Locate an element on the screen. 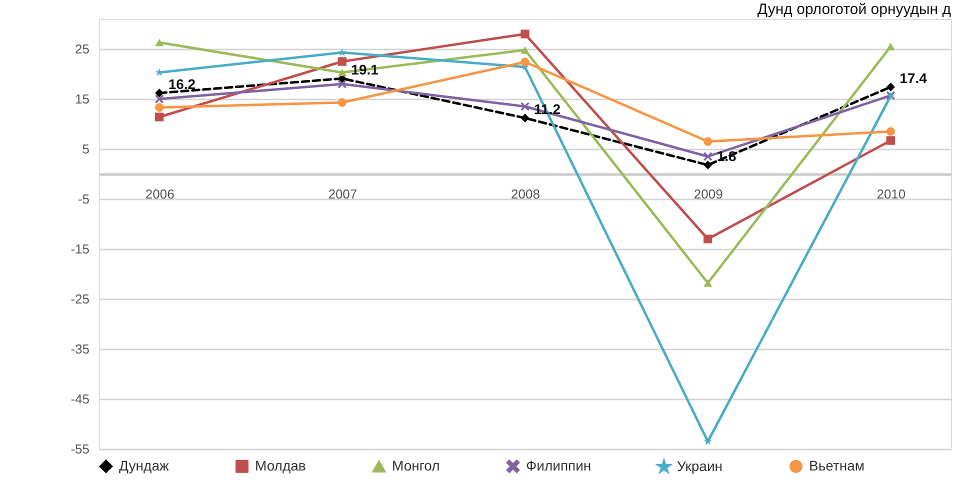 The width and height of the screenshot is (972, 499). x-tick-label: 2010 is located at coordinates (891, 194).